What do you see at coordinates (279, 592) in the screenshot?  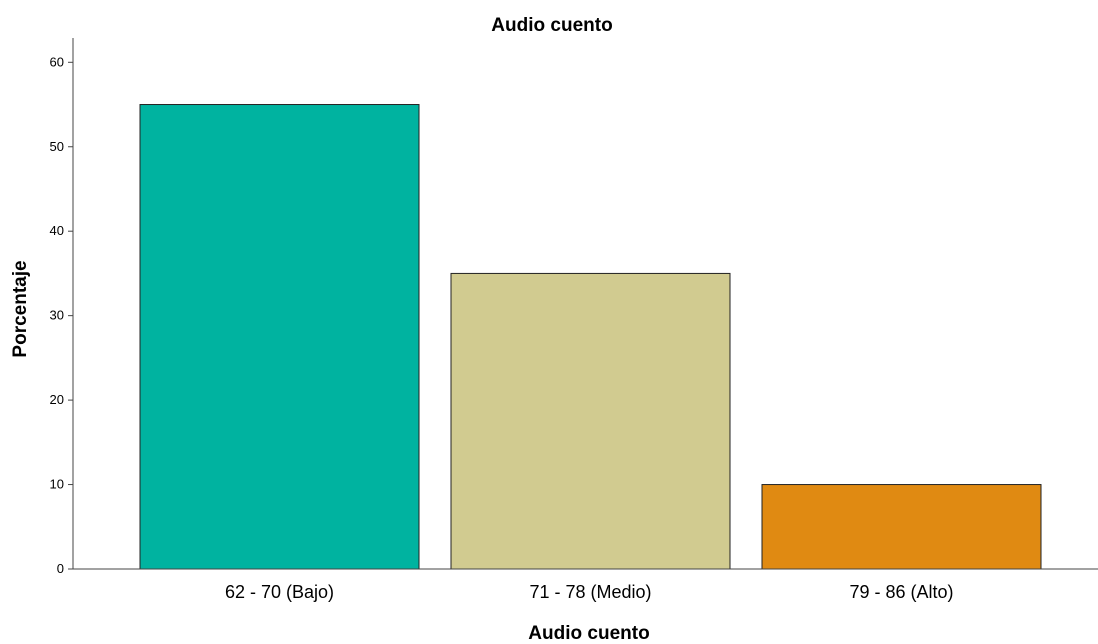 I see `x-tick-label-1: 62 - 70 (Bajo)` at bounding box center [279, 592].